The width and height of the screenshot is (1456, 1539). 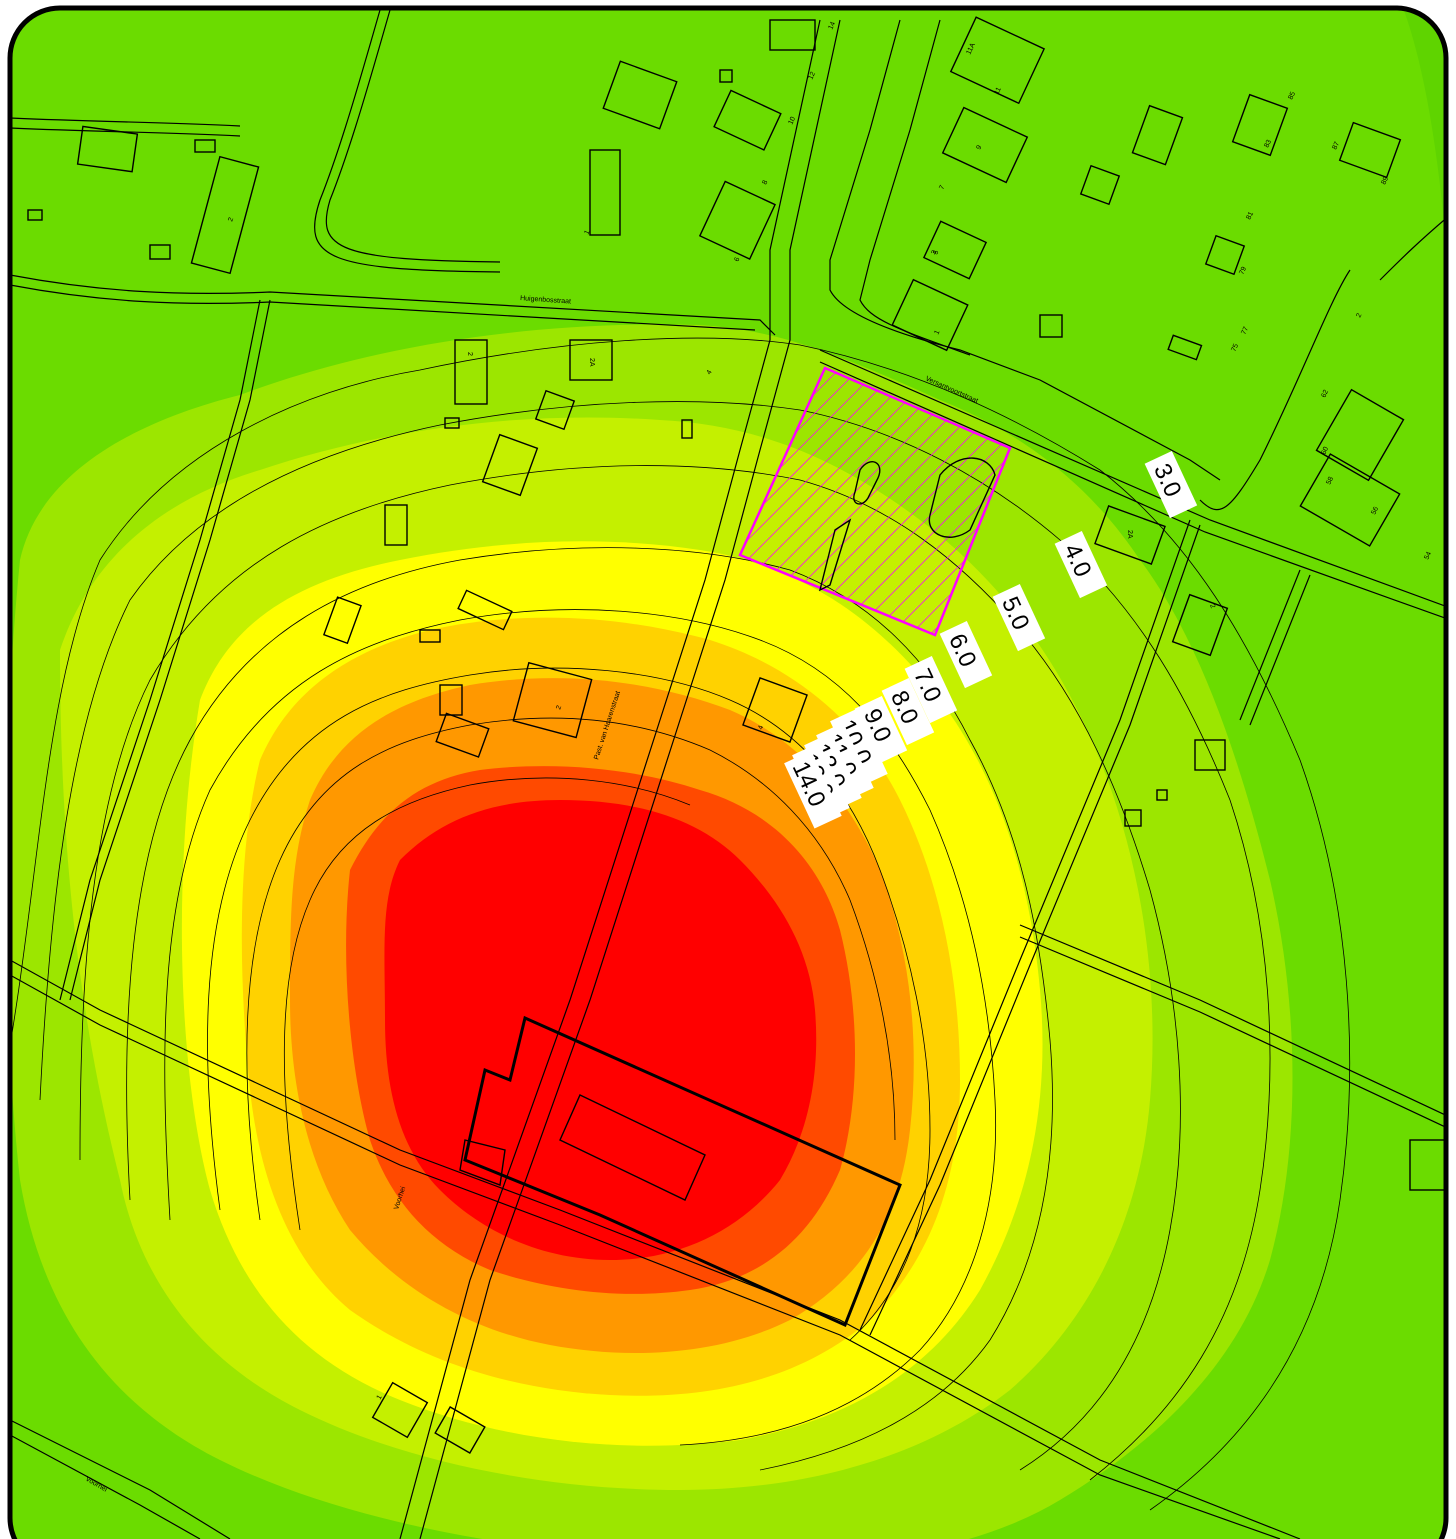 I want to click on source-building, so click(x=682, y=1171).